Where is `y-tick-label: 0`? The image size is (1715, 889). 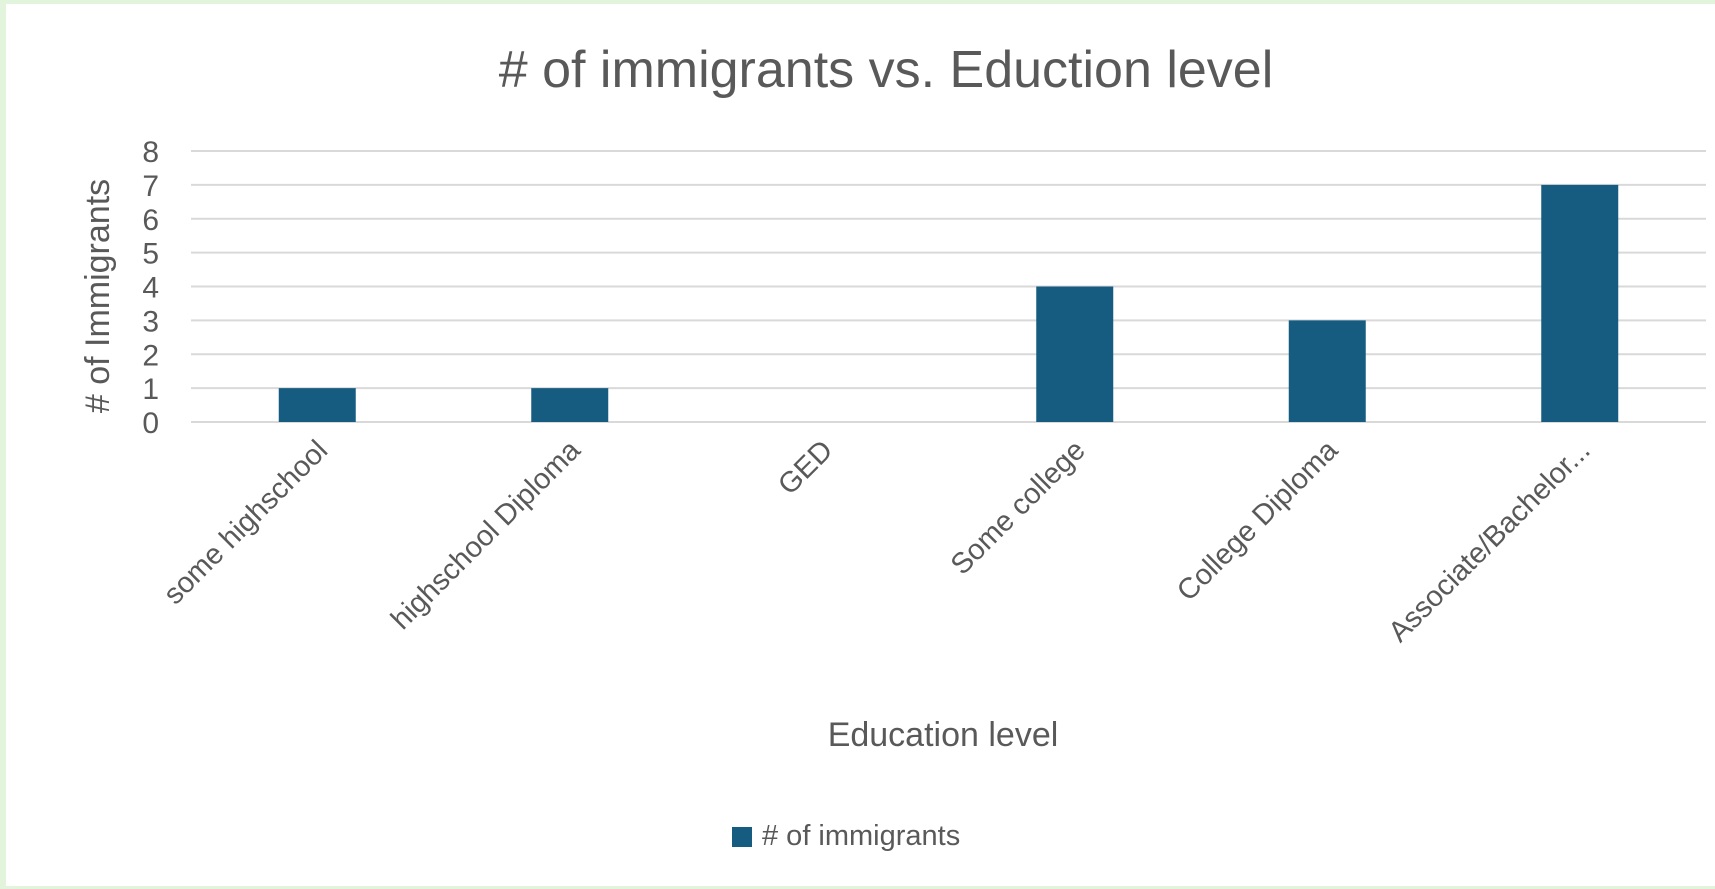 y-tick-label: 0 is located at coordinates (150, 423).